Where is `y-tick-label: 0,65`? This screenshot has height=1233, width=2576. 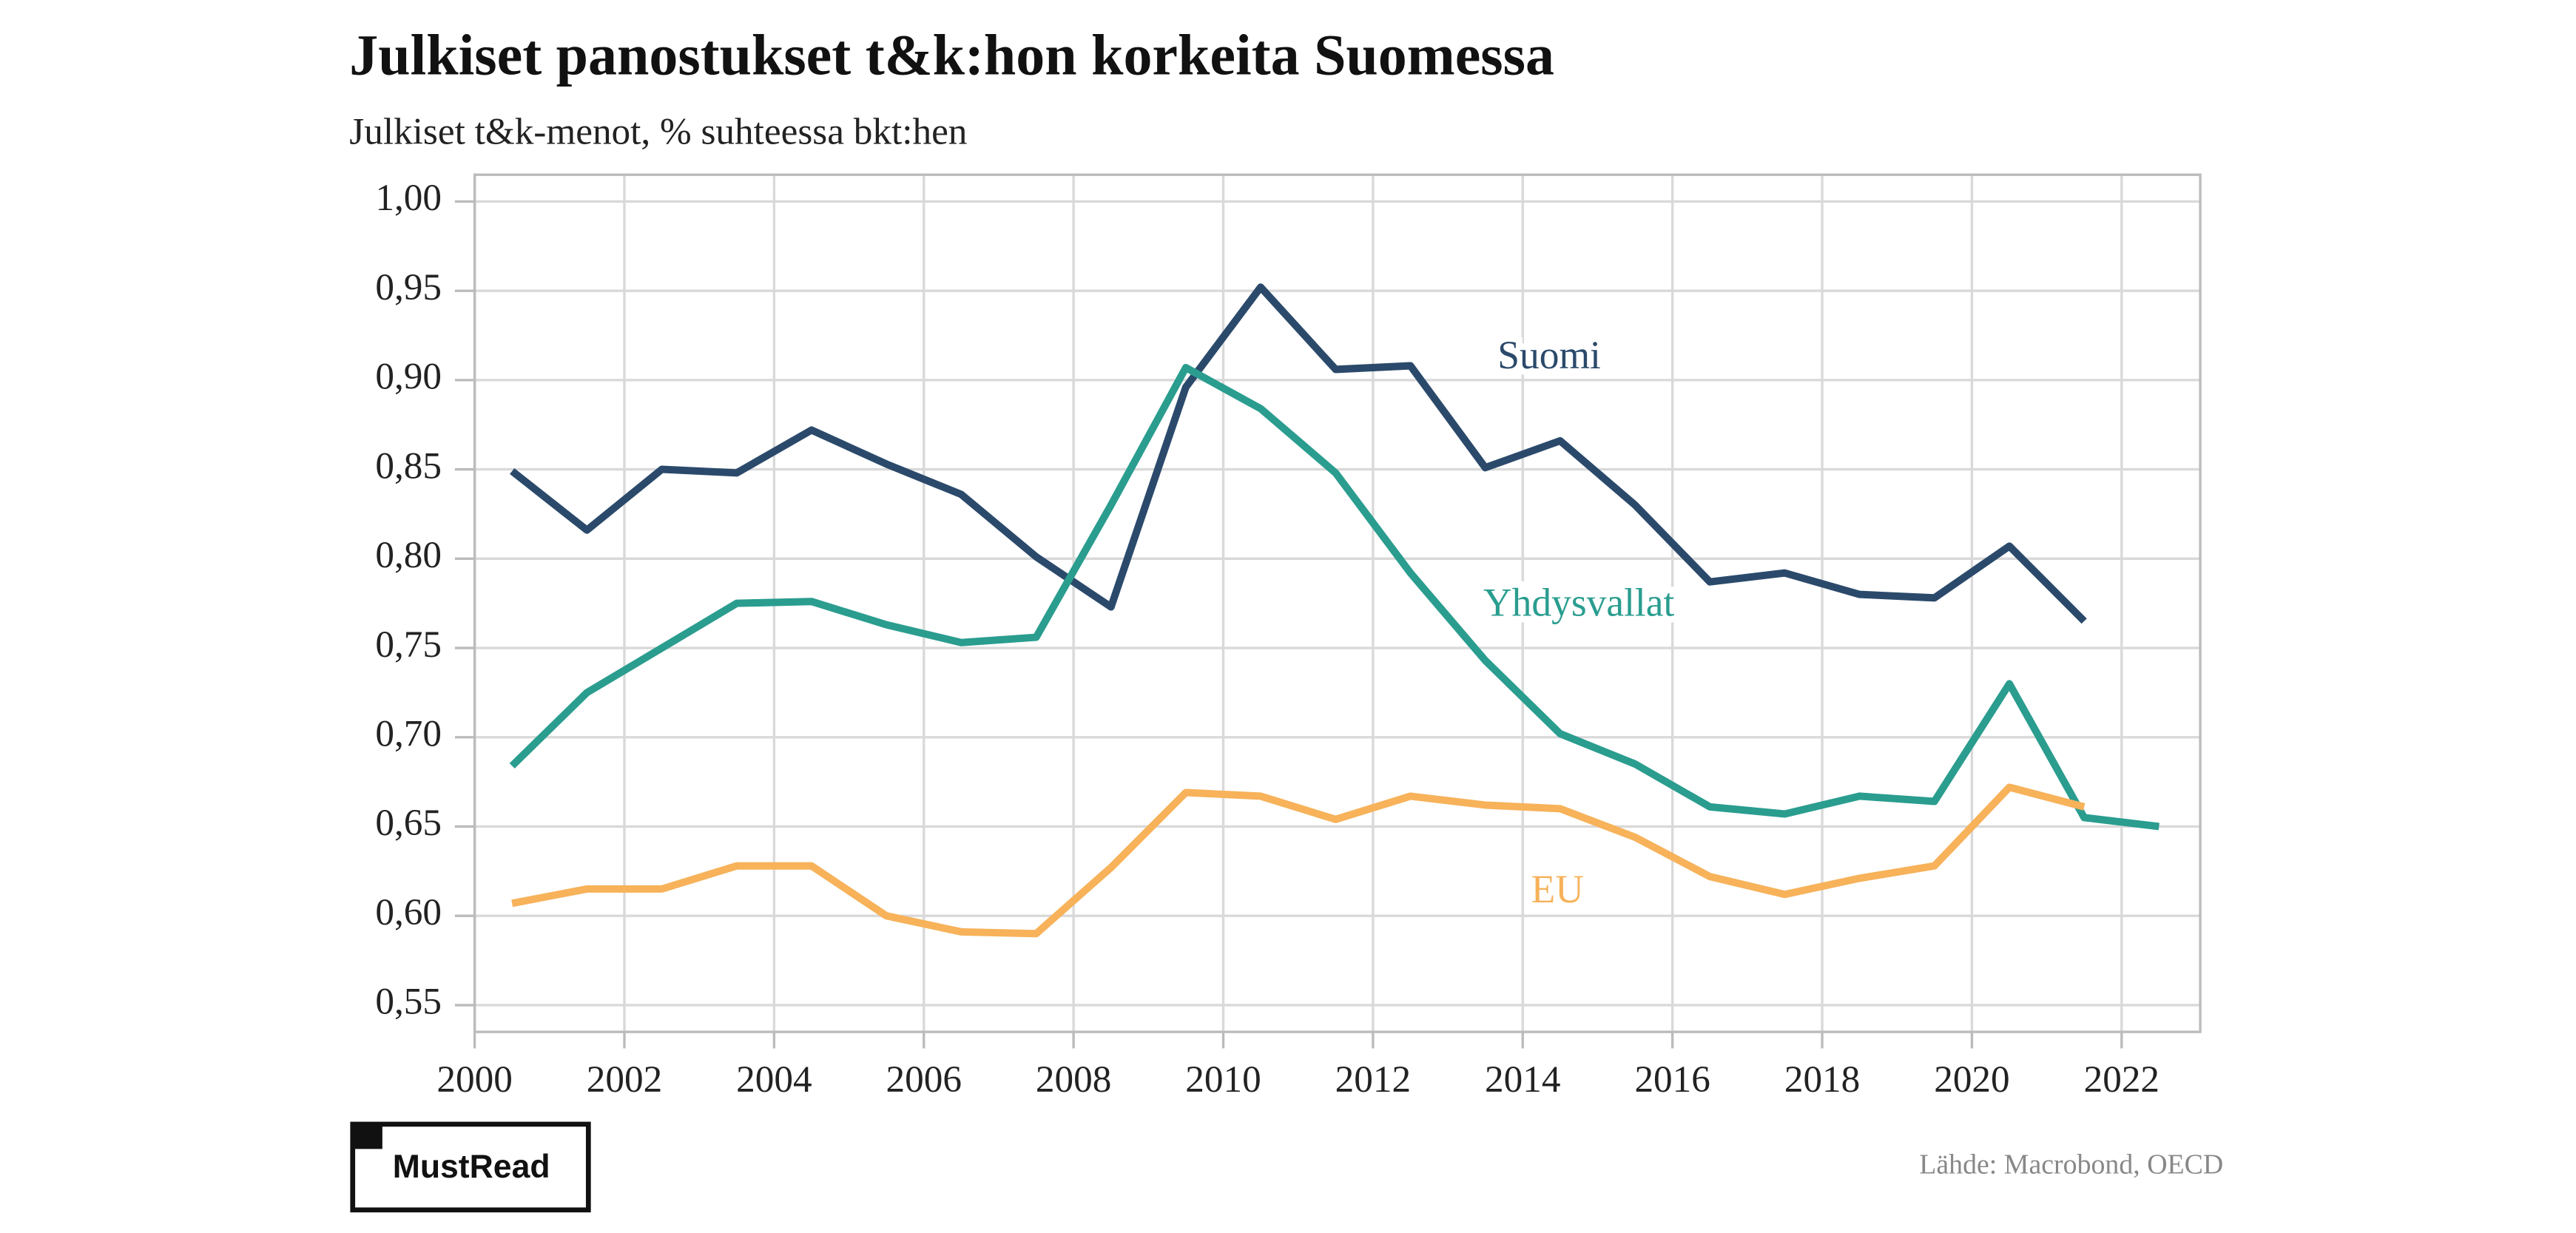 y-tick-label: 0,65 is located at coordinates (408, 823).